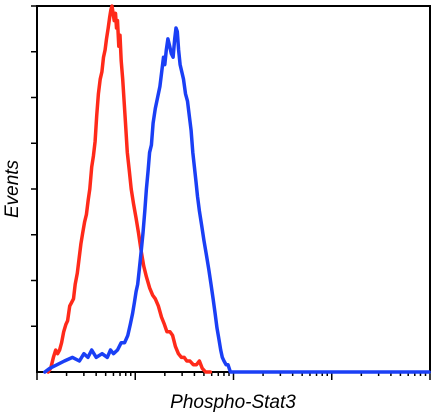 The image size is (436, 414). What do you see at coordinates (34, 166) in the screenshot?
I see `y-axis-ticks` at bounding box center [34, 166].